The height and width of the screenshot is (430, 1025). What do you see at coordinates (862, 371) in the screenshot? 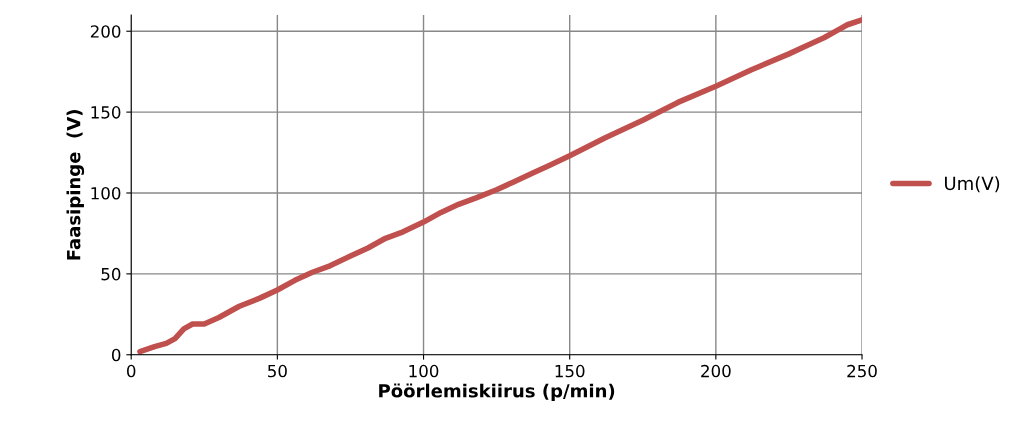
I see `x-tick-label: 250` at bounding box center [862, 371].